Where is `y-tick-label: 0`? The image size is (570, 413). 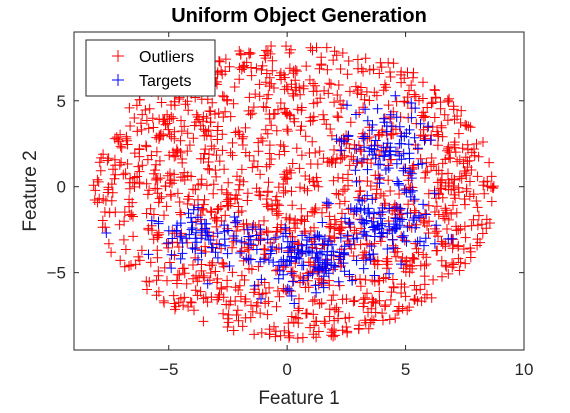
y-tick-label: 0 is located at coordinates (61, 187).